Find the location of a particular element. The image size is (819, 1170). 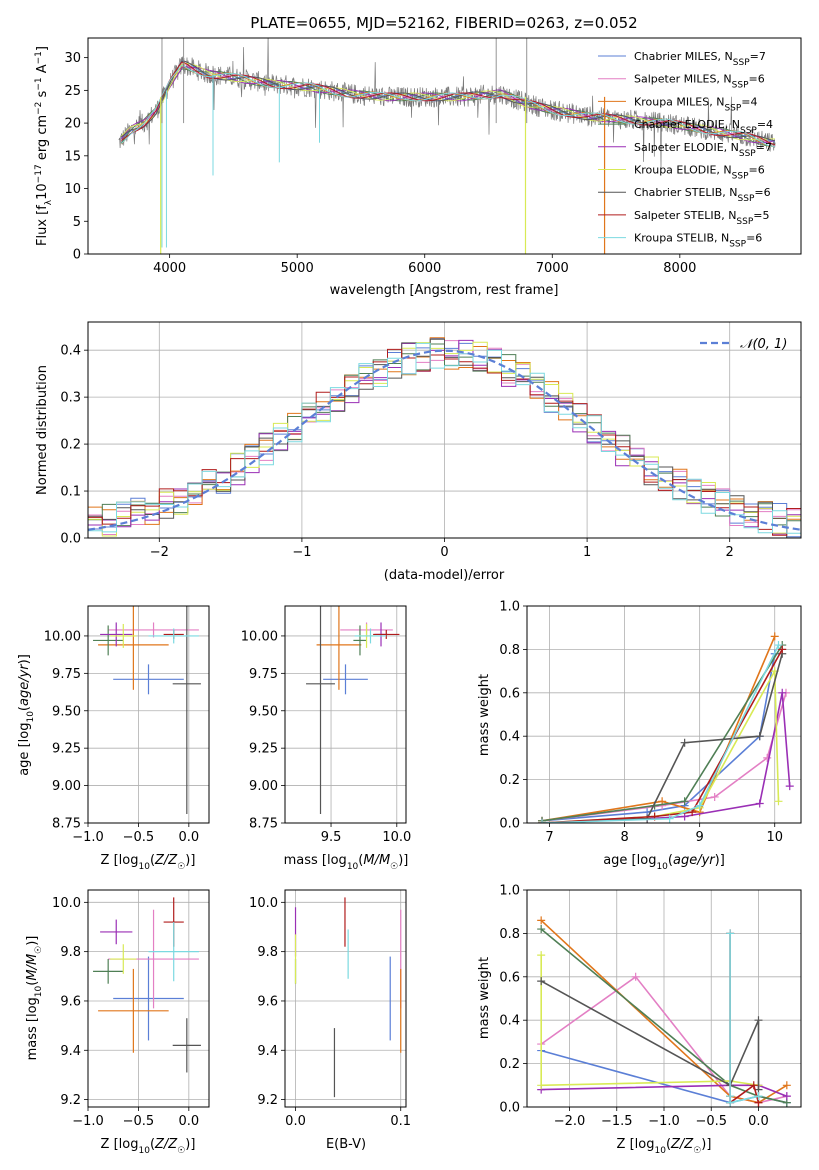

legend-label: 𝒩(0, 1) is located at coordinates (763, 344).